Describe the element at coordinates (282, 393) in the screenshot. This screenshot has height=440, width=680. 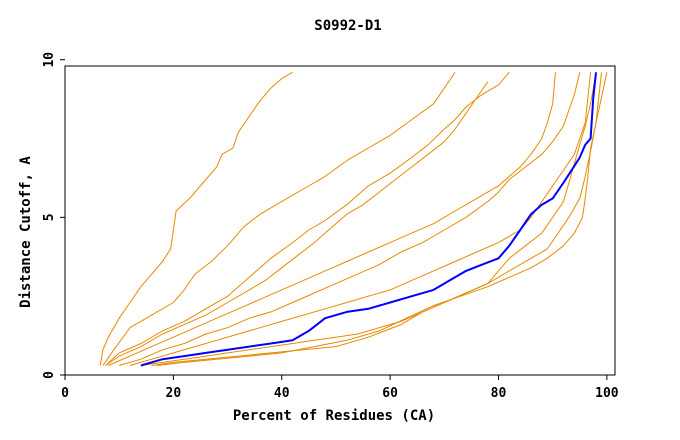
I see `x-tick-label: 40` at that location.